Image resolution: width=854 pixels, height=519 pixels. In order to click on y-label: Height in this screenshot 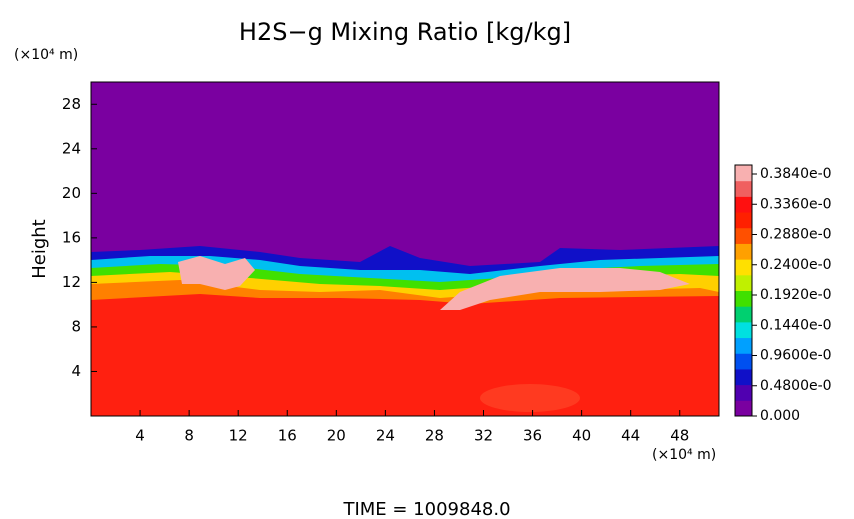, I will do `click(39, 249)`.